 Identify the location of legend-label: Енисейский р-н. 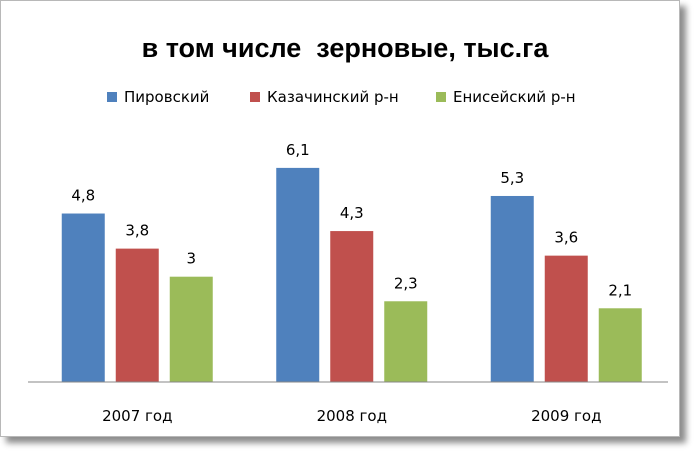
(514, 97).